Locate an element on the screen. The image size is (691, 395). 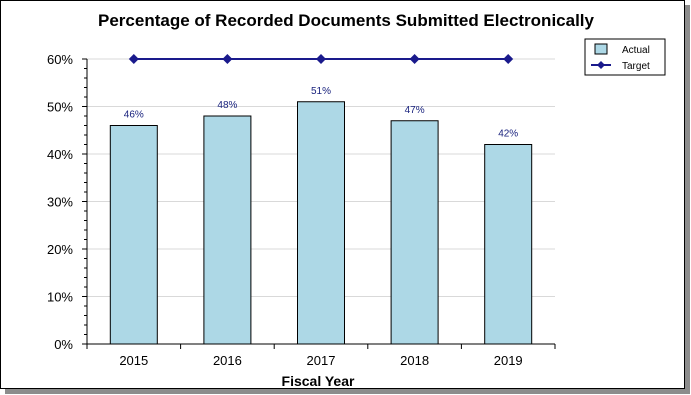
data-label: 46% is located at coordinates (134, 115).